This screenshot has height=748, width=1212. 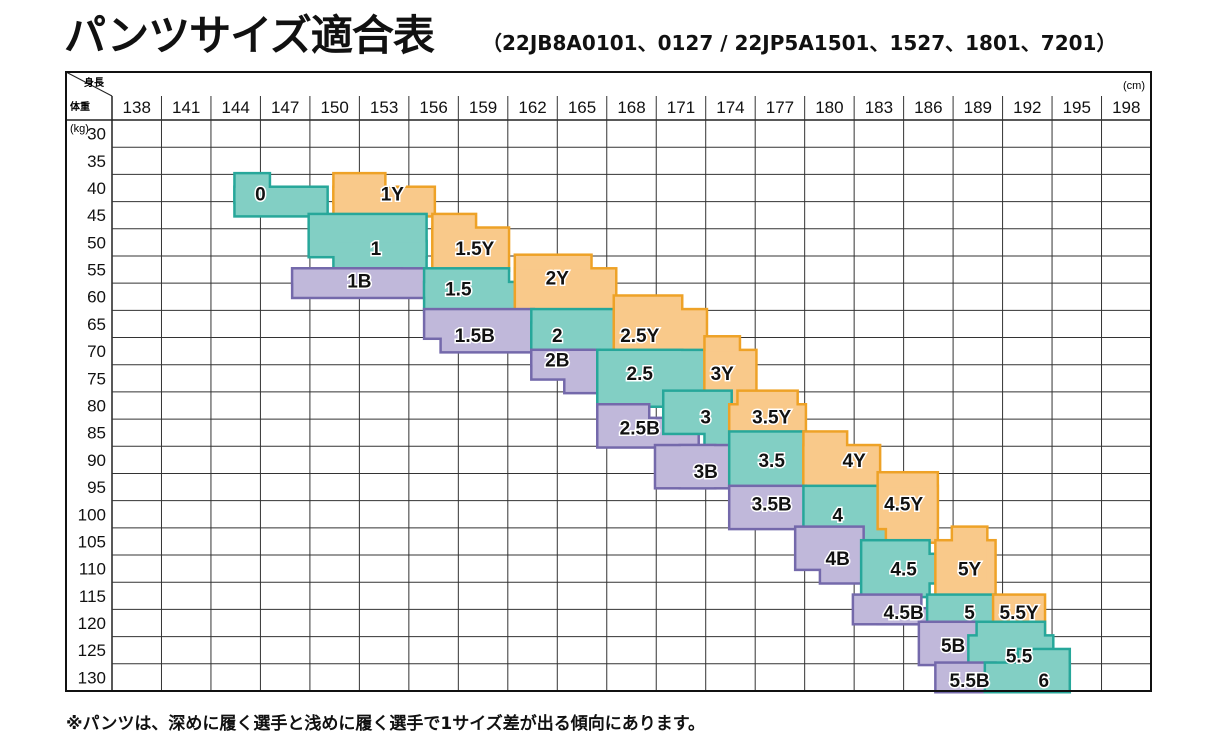 What do you see at coordinates (855, 461) in the screenshot?
I see `size-label: 4Y` at bounding box center [855, 461].